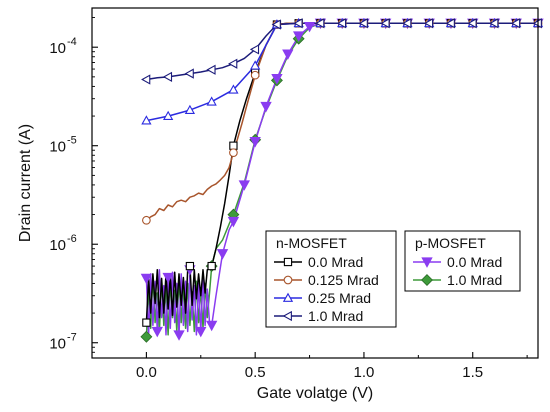  Describe the element at coordinates (450, 243) in the screenshot. I see `legend-title: p-MOSFET` at that location.